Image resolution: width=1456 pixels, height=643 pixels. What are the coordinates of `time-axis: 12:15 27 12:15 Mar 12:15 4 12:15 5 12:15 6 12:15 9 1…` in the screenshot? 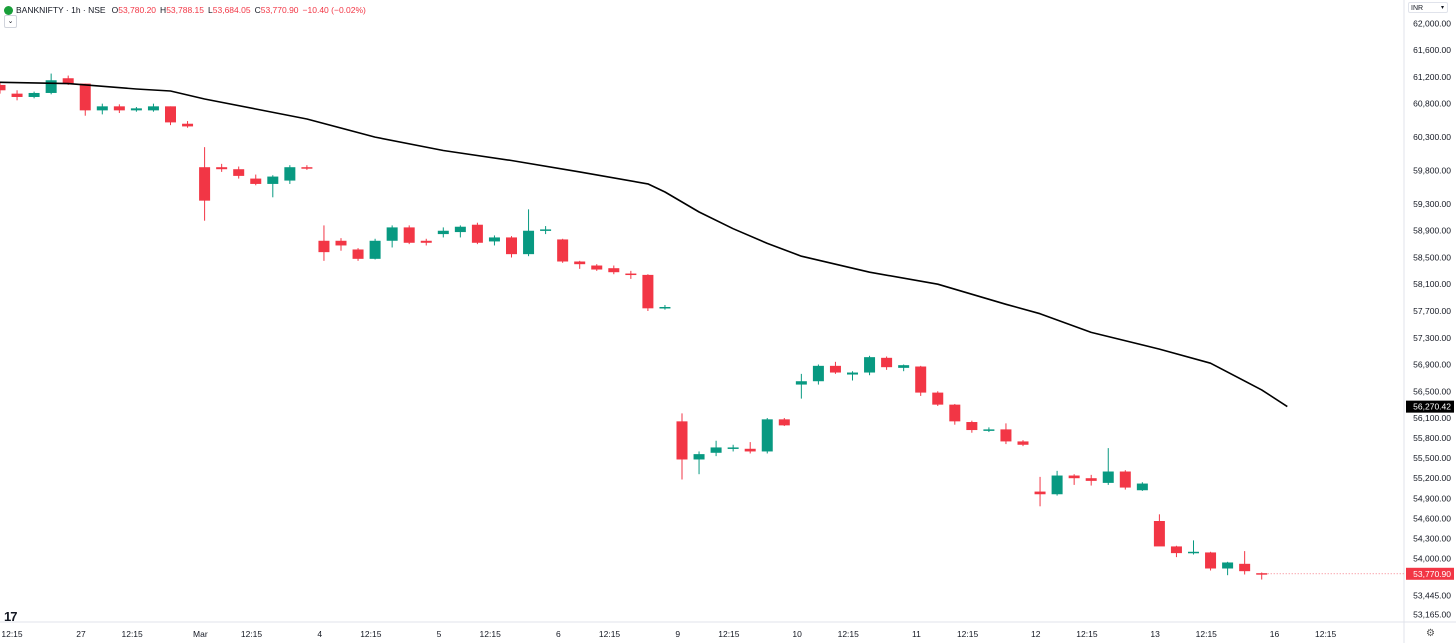 It's located at (668, 634).